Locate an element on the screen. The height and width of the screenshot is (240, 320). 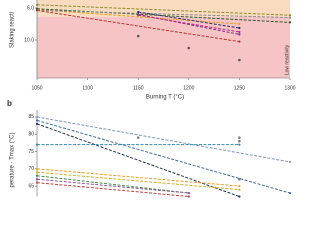
x-tick-label: 1300 is located at coordinates (289, 88).